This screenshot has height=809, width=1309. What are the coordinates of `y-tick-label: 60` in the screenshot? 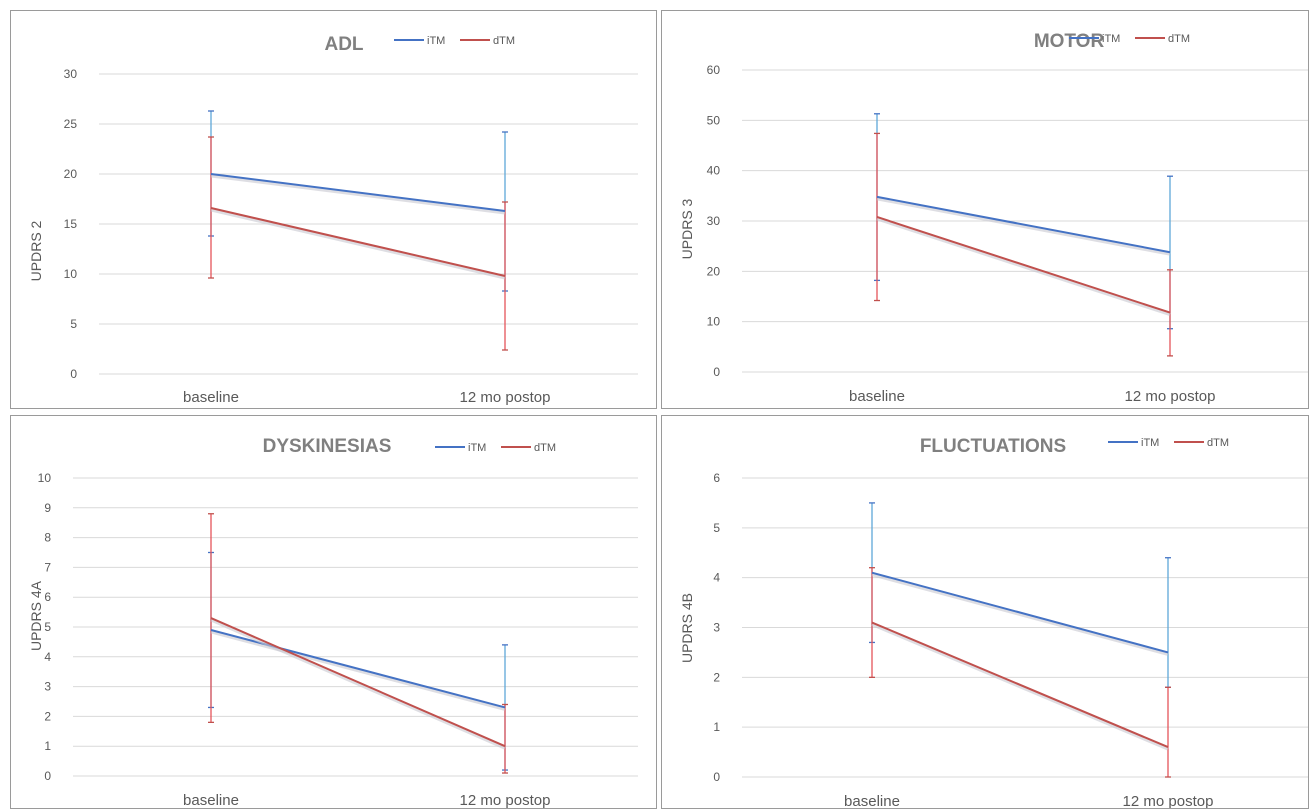 It's located at (714, 70).